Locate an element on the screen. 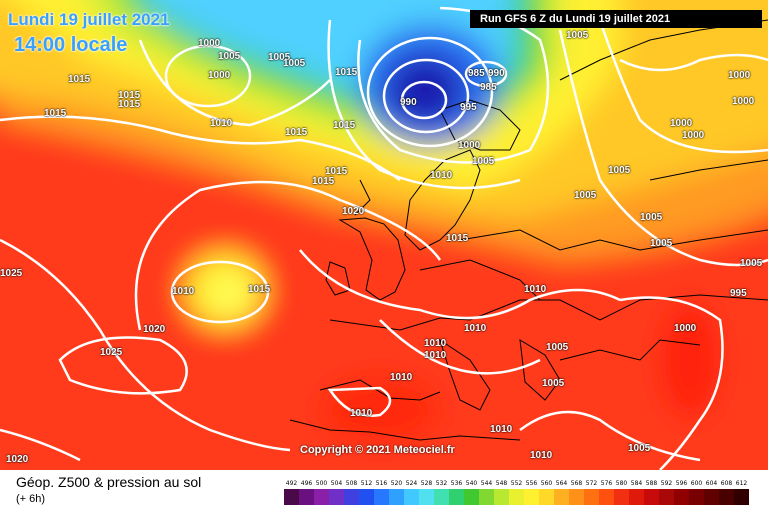 The height and width of the screenshot is (512, 768). copyright: Copyright © 2021 Meteociel.fr is located at coordinates (377, 450).